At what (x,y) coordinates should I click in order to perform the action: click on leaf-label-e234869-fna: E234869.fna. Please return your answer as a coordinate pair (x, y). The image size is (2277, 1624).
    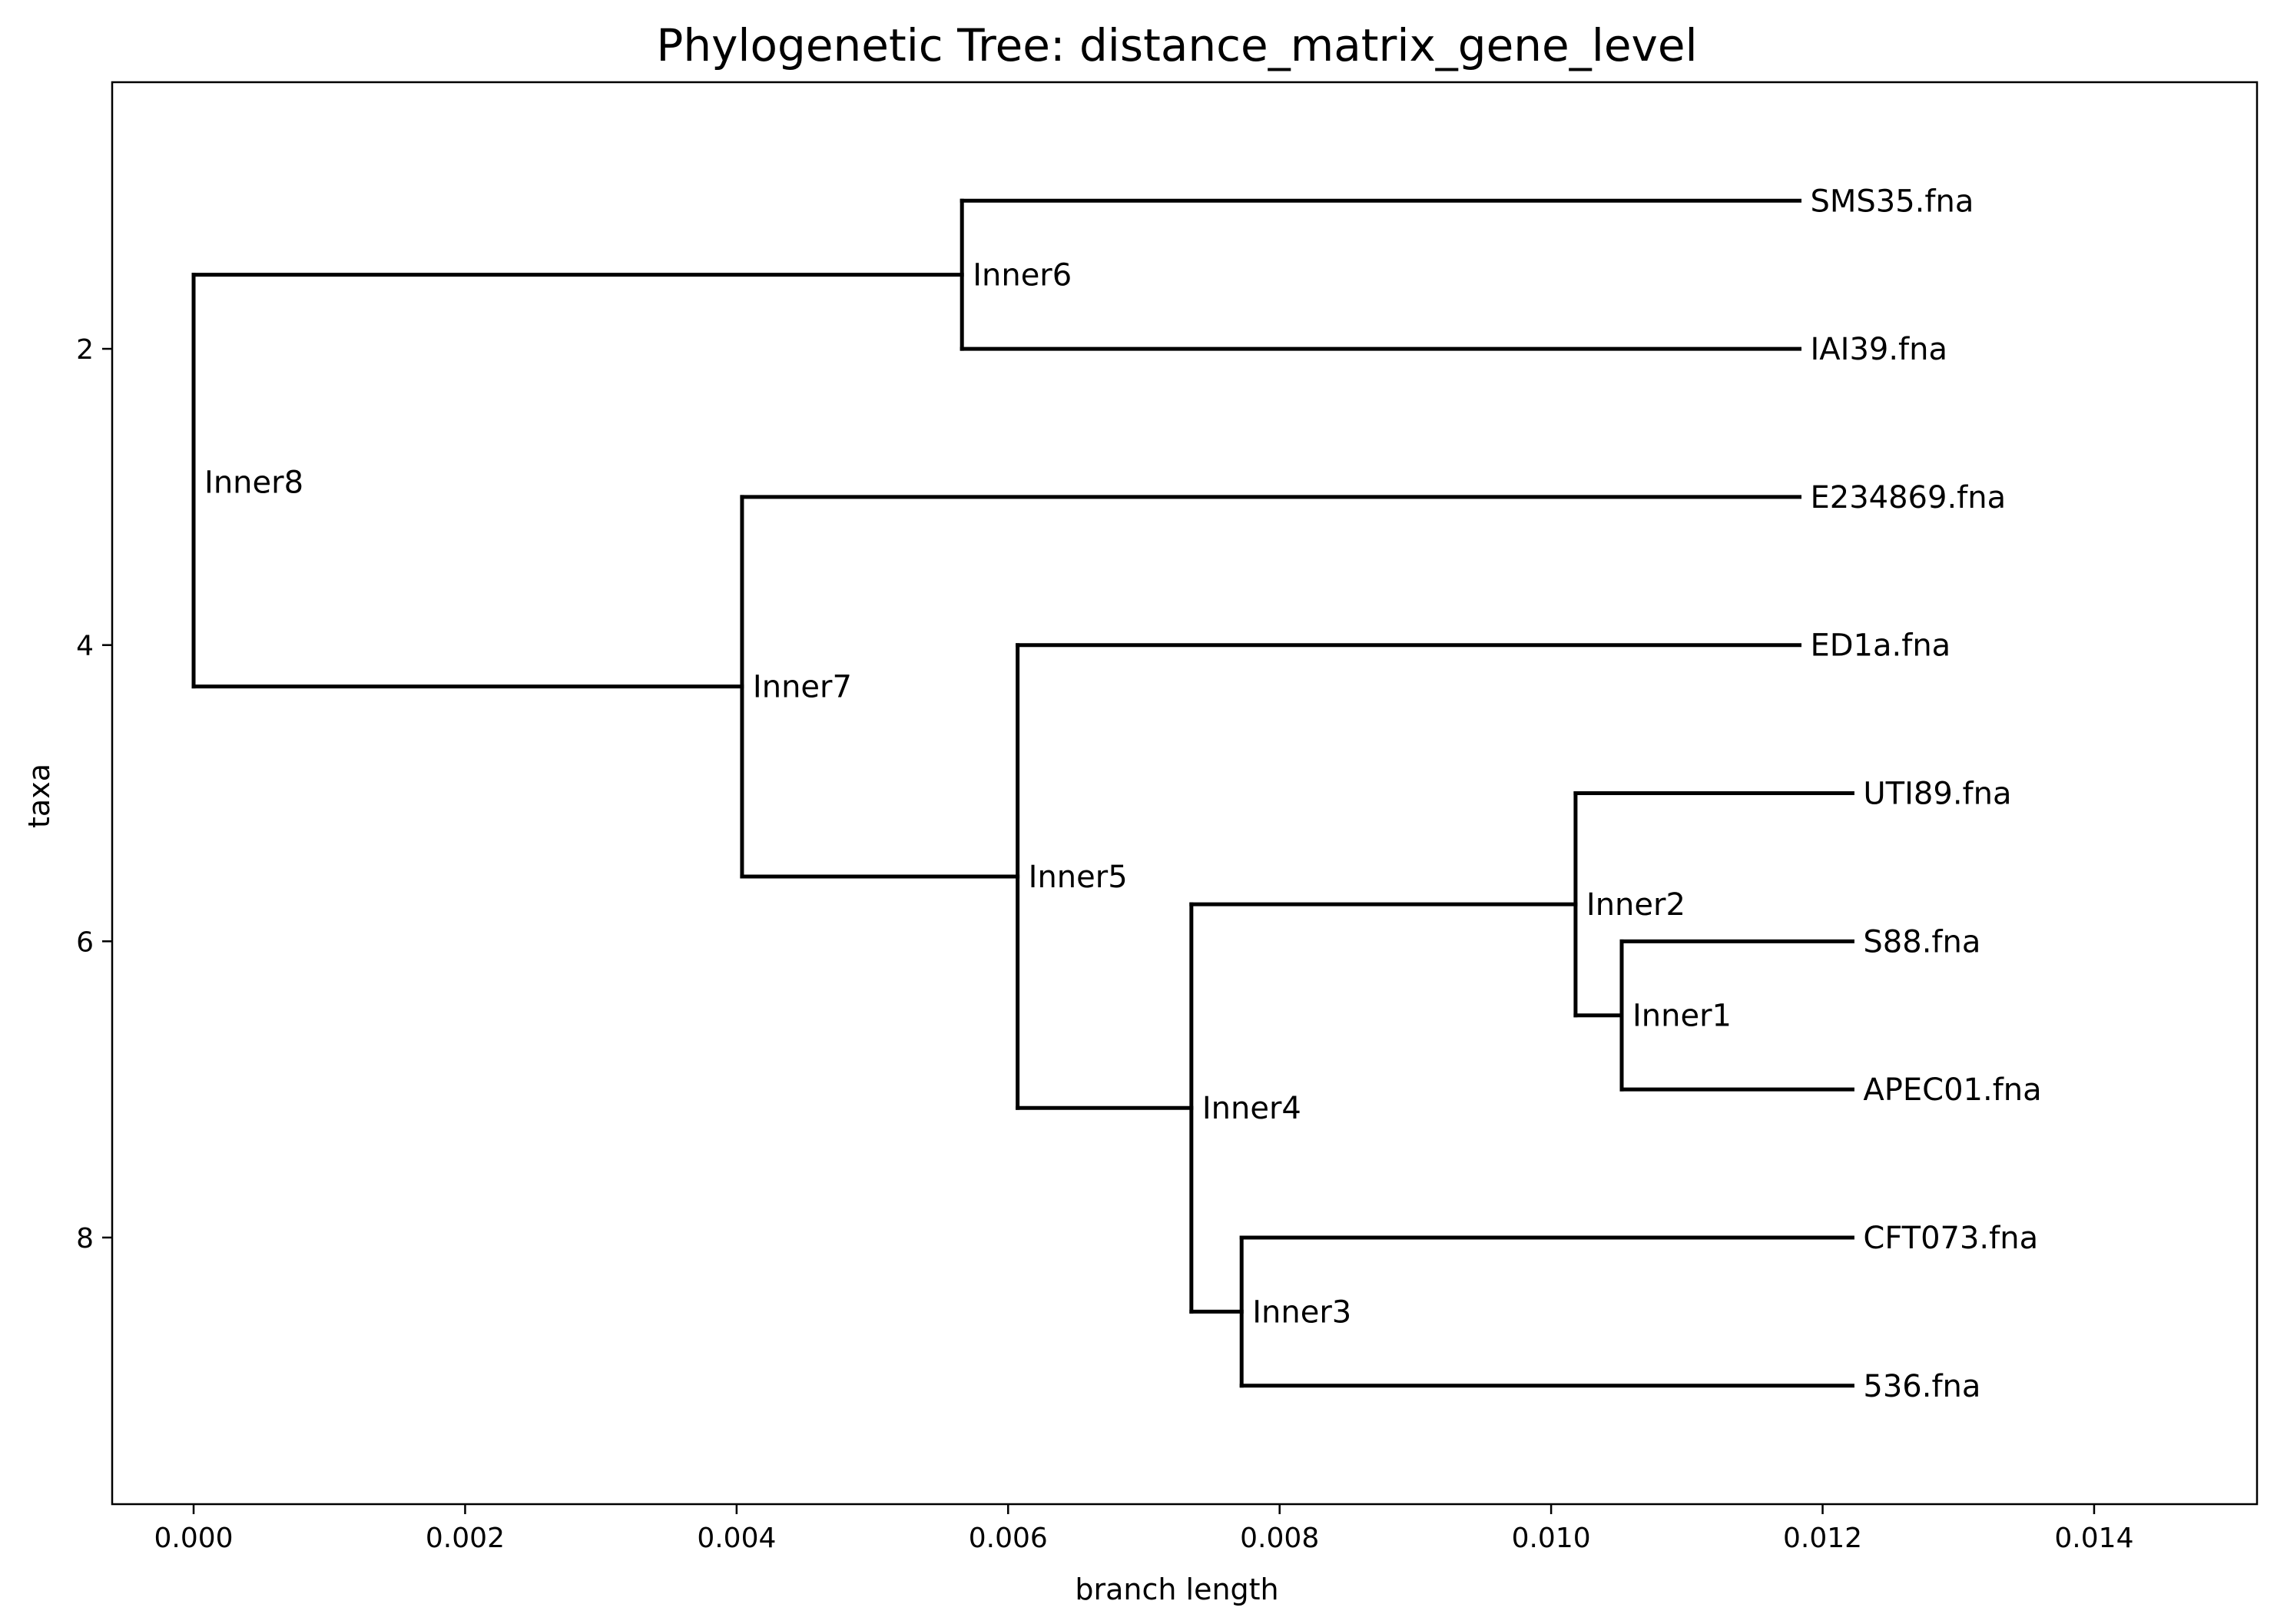
    Looking at the image, I should click on (1908, 497).